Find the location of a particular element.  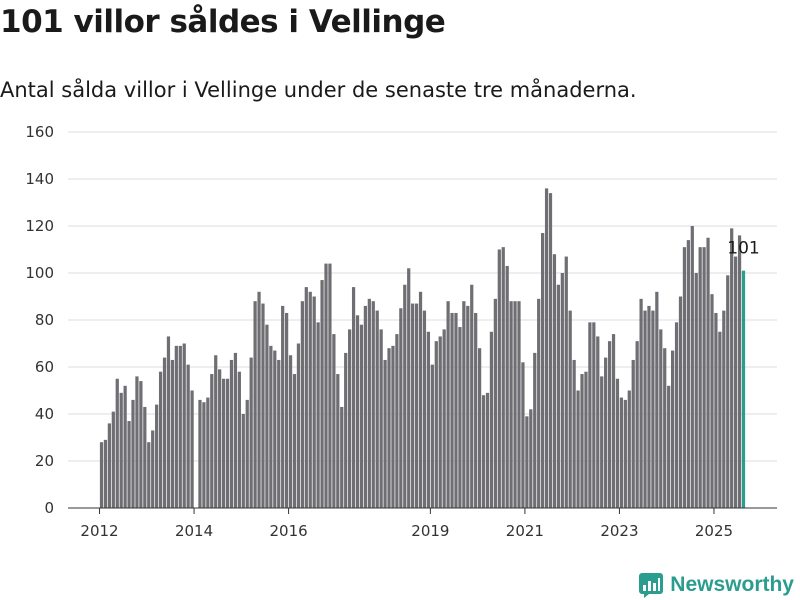

y-tick-label: 140 is located at coordinates (39, 179).